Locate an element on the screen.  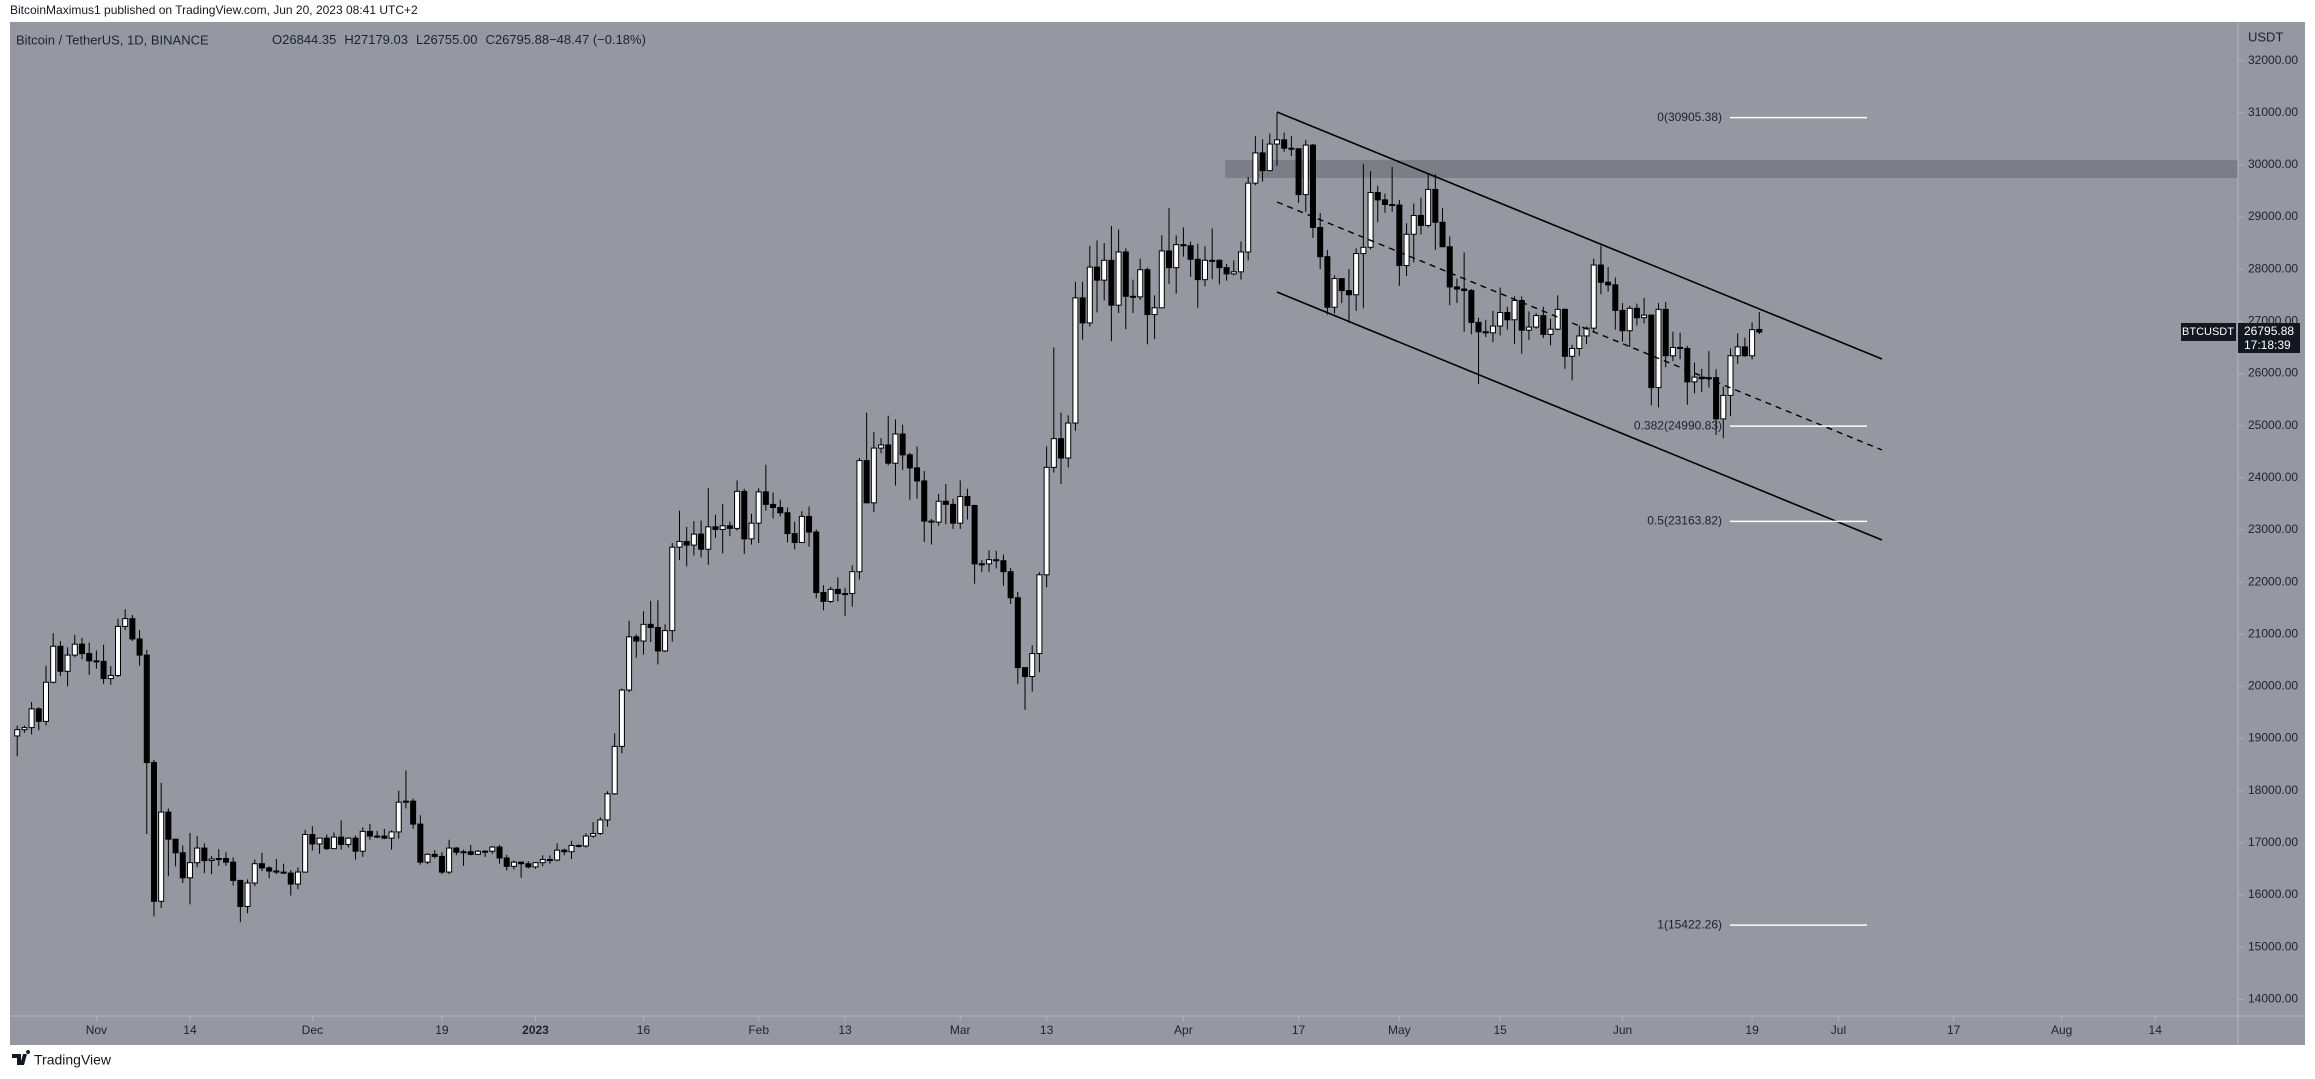
legend-value: 26755.00 is located at coordinates (450, 39).